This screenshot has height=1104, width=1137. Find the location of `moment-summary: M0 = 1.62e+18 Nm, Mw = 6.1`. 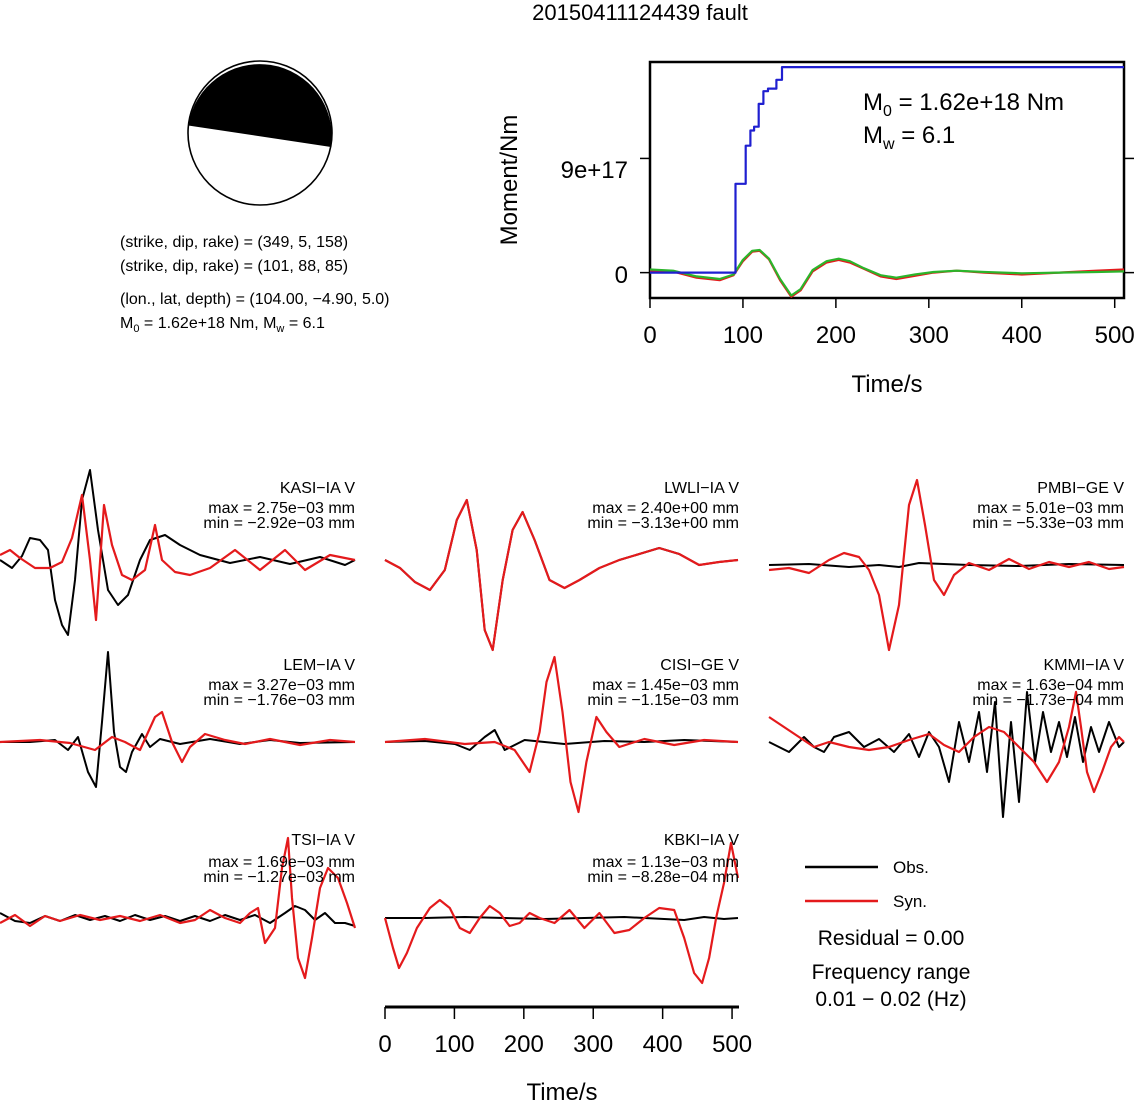

moment-summary: M0 = 1.62e+18 Nm, Mw = 6.1 is located at coordinates (222, 325).